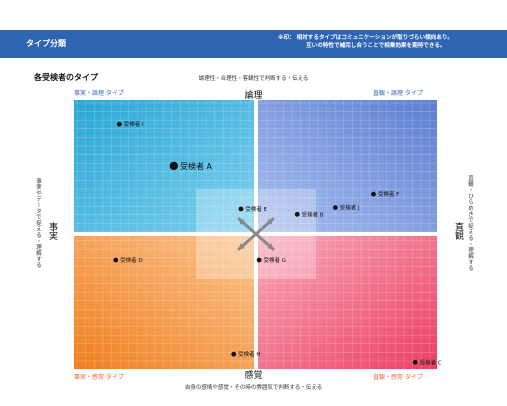 The width and height of the screenshot is (507, 406). What do you see at coordinates (431, 362) in the screenshot?
I see `data-point-label-9: 受検者 C` at bounding box center [431, 362].